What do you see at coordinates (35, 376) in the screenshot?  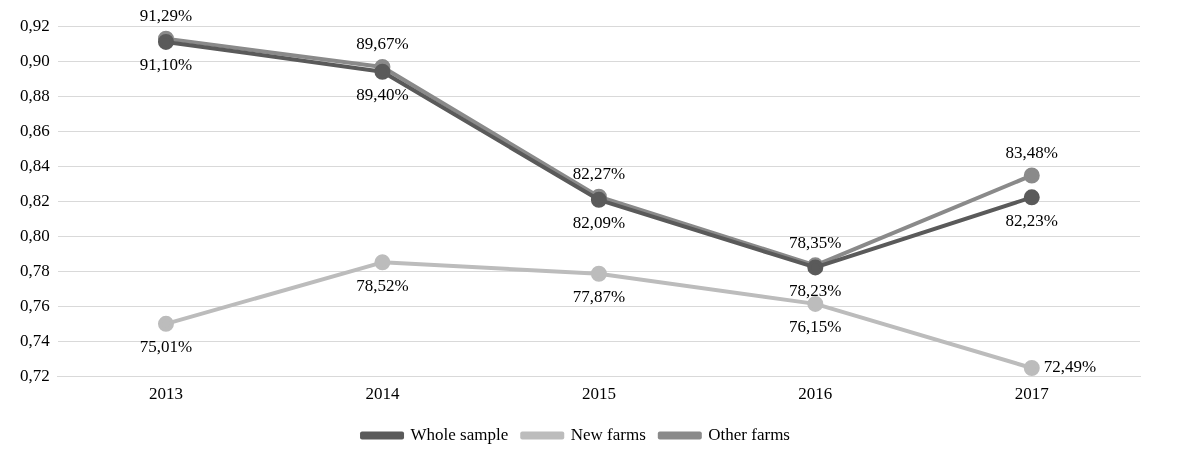 I see `y-tick-label: 0,72` at bounding box center [35, 376].